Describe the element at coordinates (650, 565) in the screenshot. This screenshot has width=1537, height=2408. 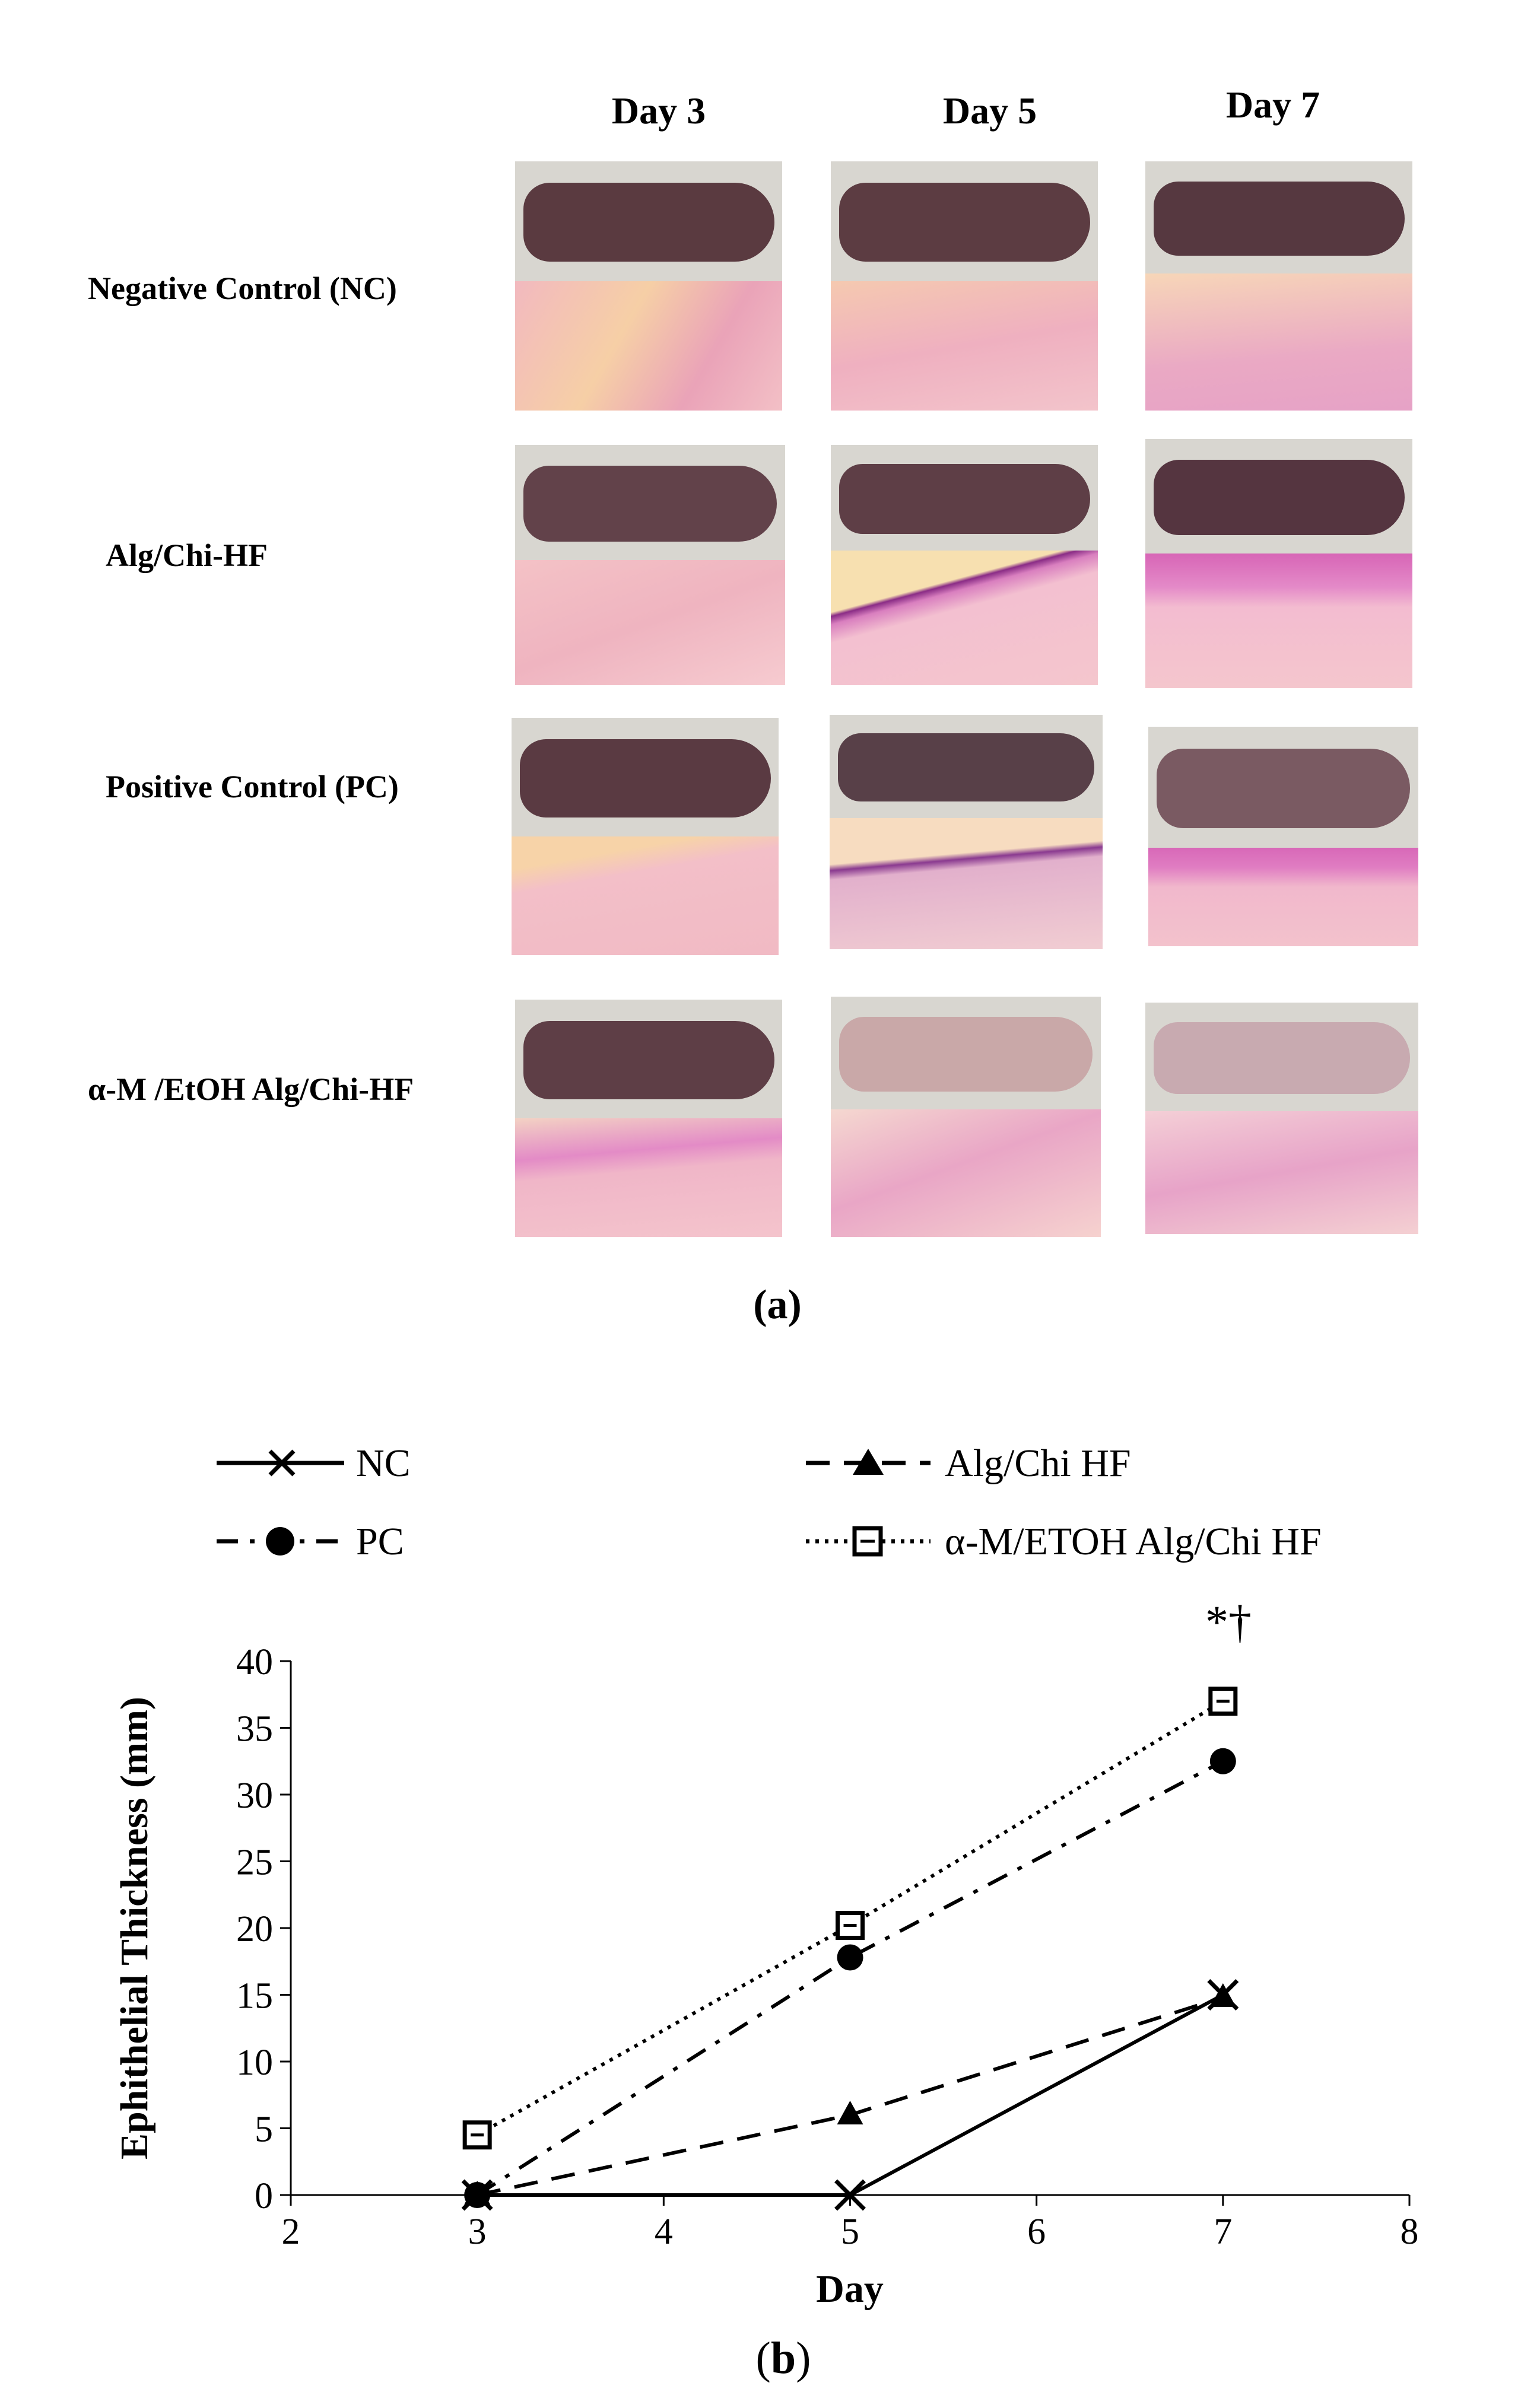
I see `photo-alg-chi-day3` at that location.